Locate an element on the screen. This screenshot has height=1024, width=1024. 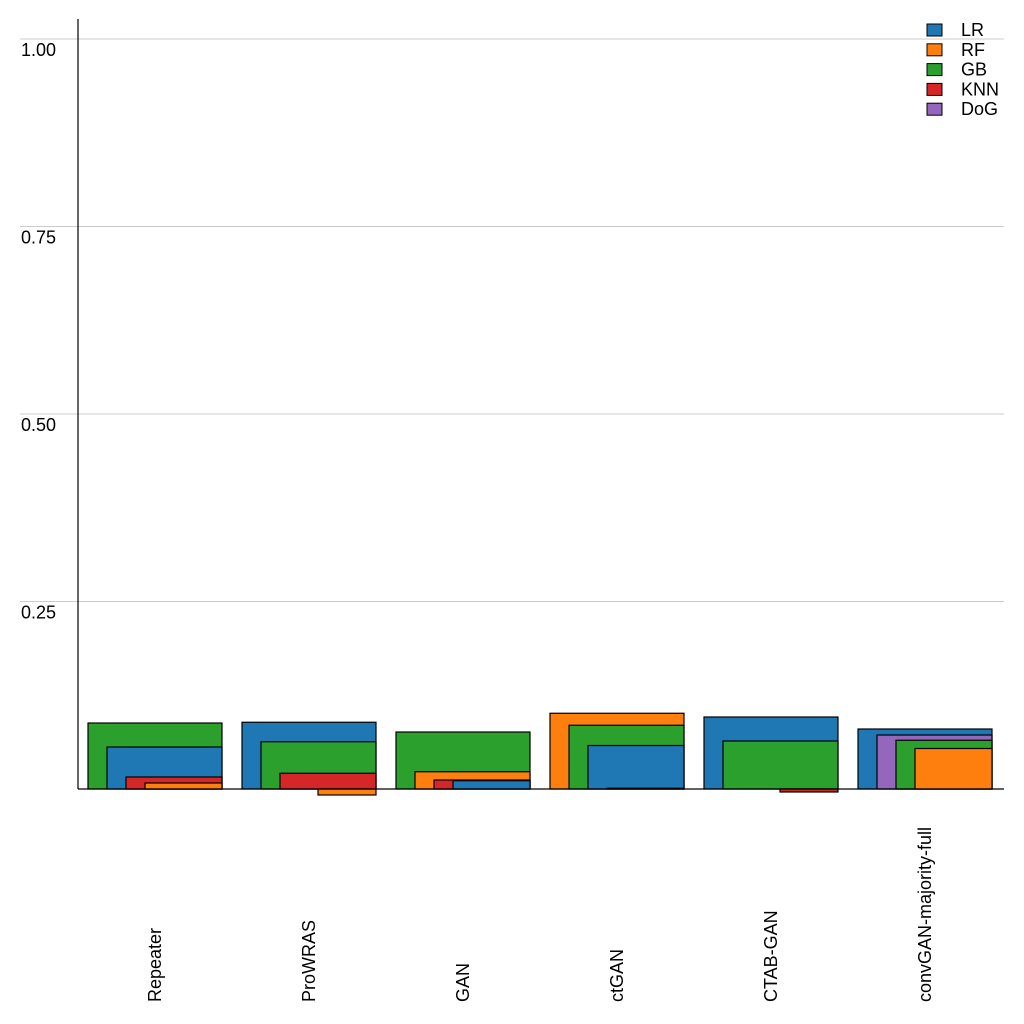
legend-item-dog: DoG is located at coordinates (962, 109).